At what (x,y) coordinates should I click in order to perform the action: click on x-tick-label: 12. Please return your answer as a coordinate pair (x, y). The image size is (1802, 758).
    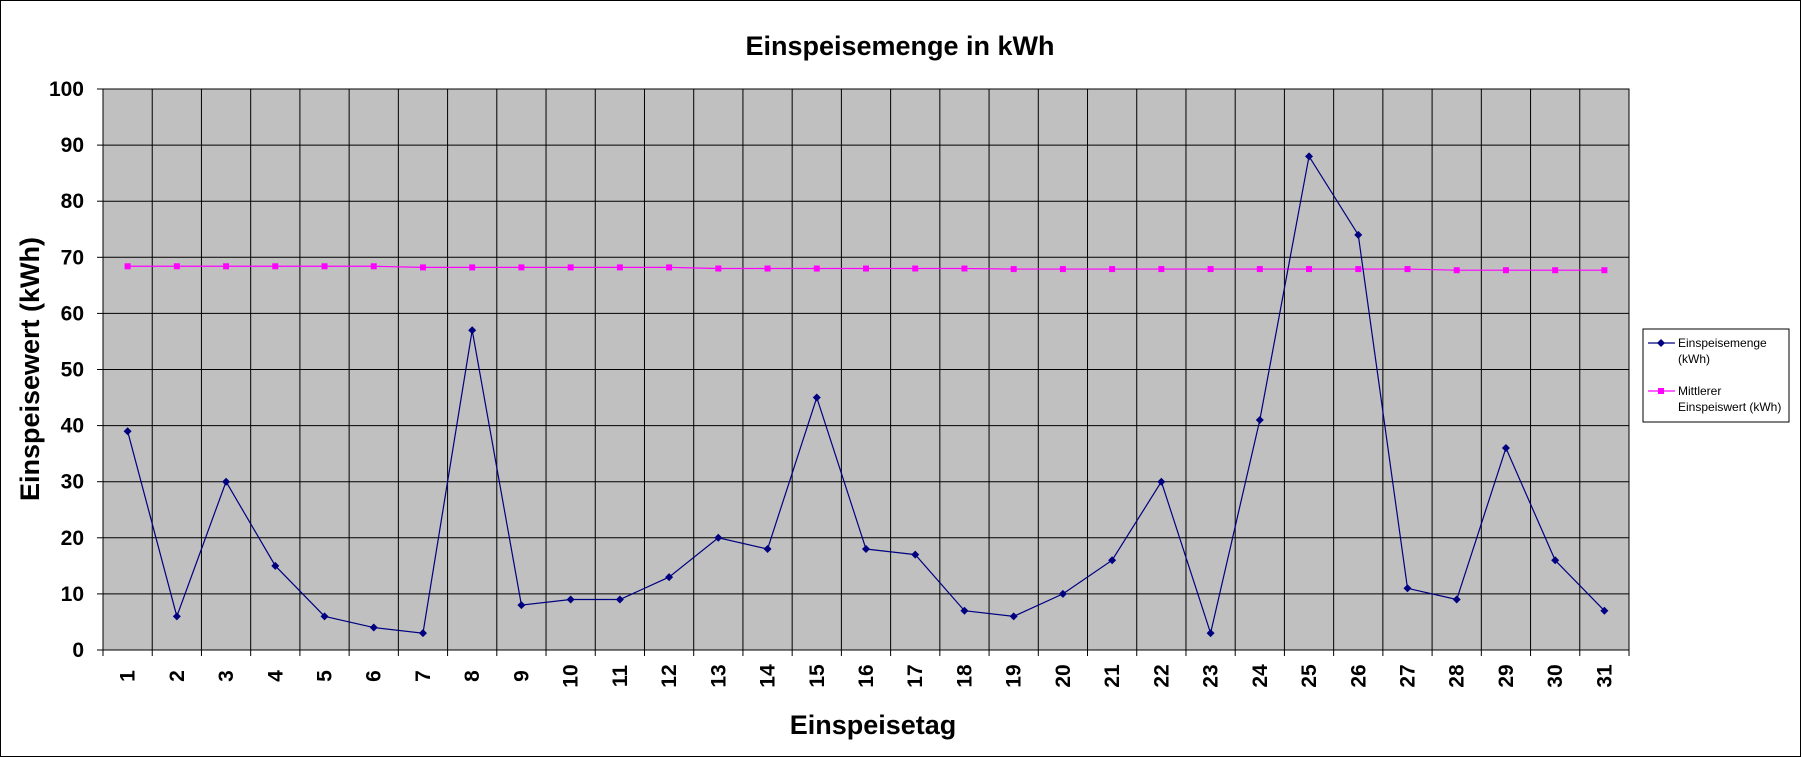
    Looking at the image, I should click on (669, 675).